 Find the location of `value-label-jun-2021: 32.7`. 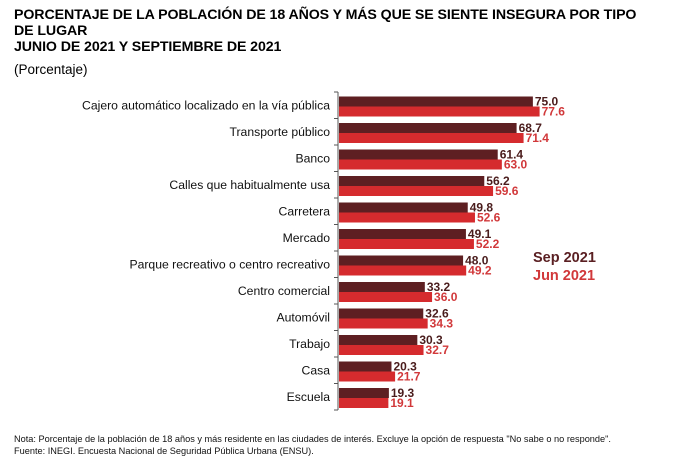

value-label-jun-2021: 32.7 is located at coordinates (438, 350).